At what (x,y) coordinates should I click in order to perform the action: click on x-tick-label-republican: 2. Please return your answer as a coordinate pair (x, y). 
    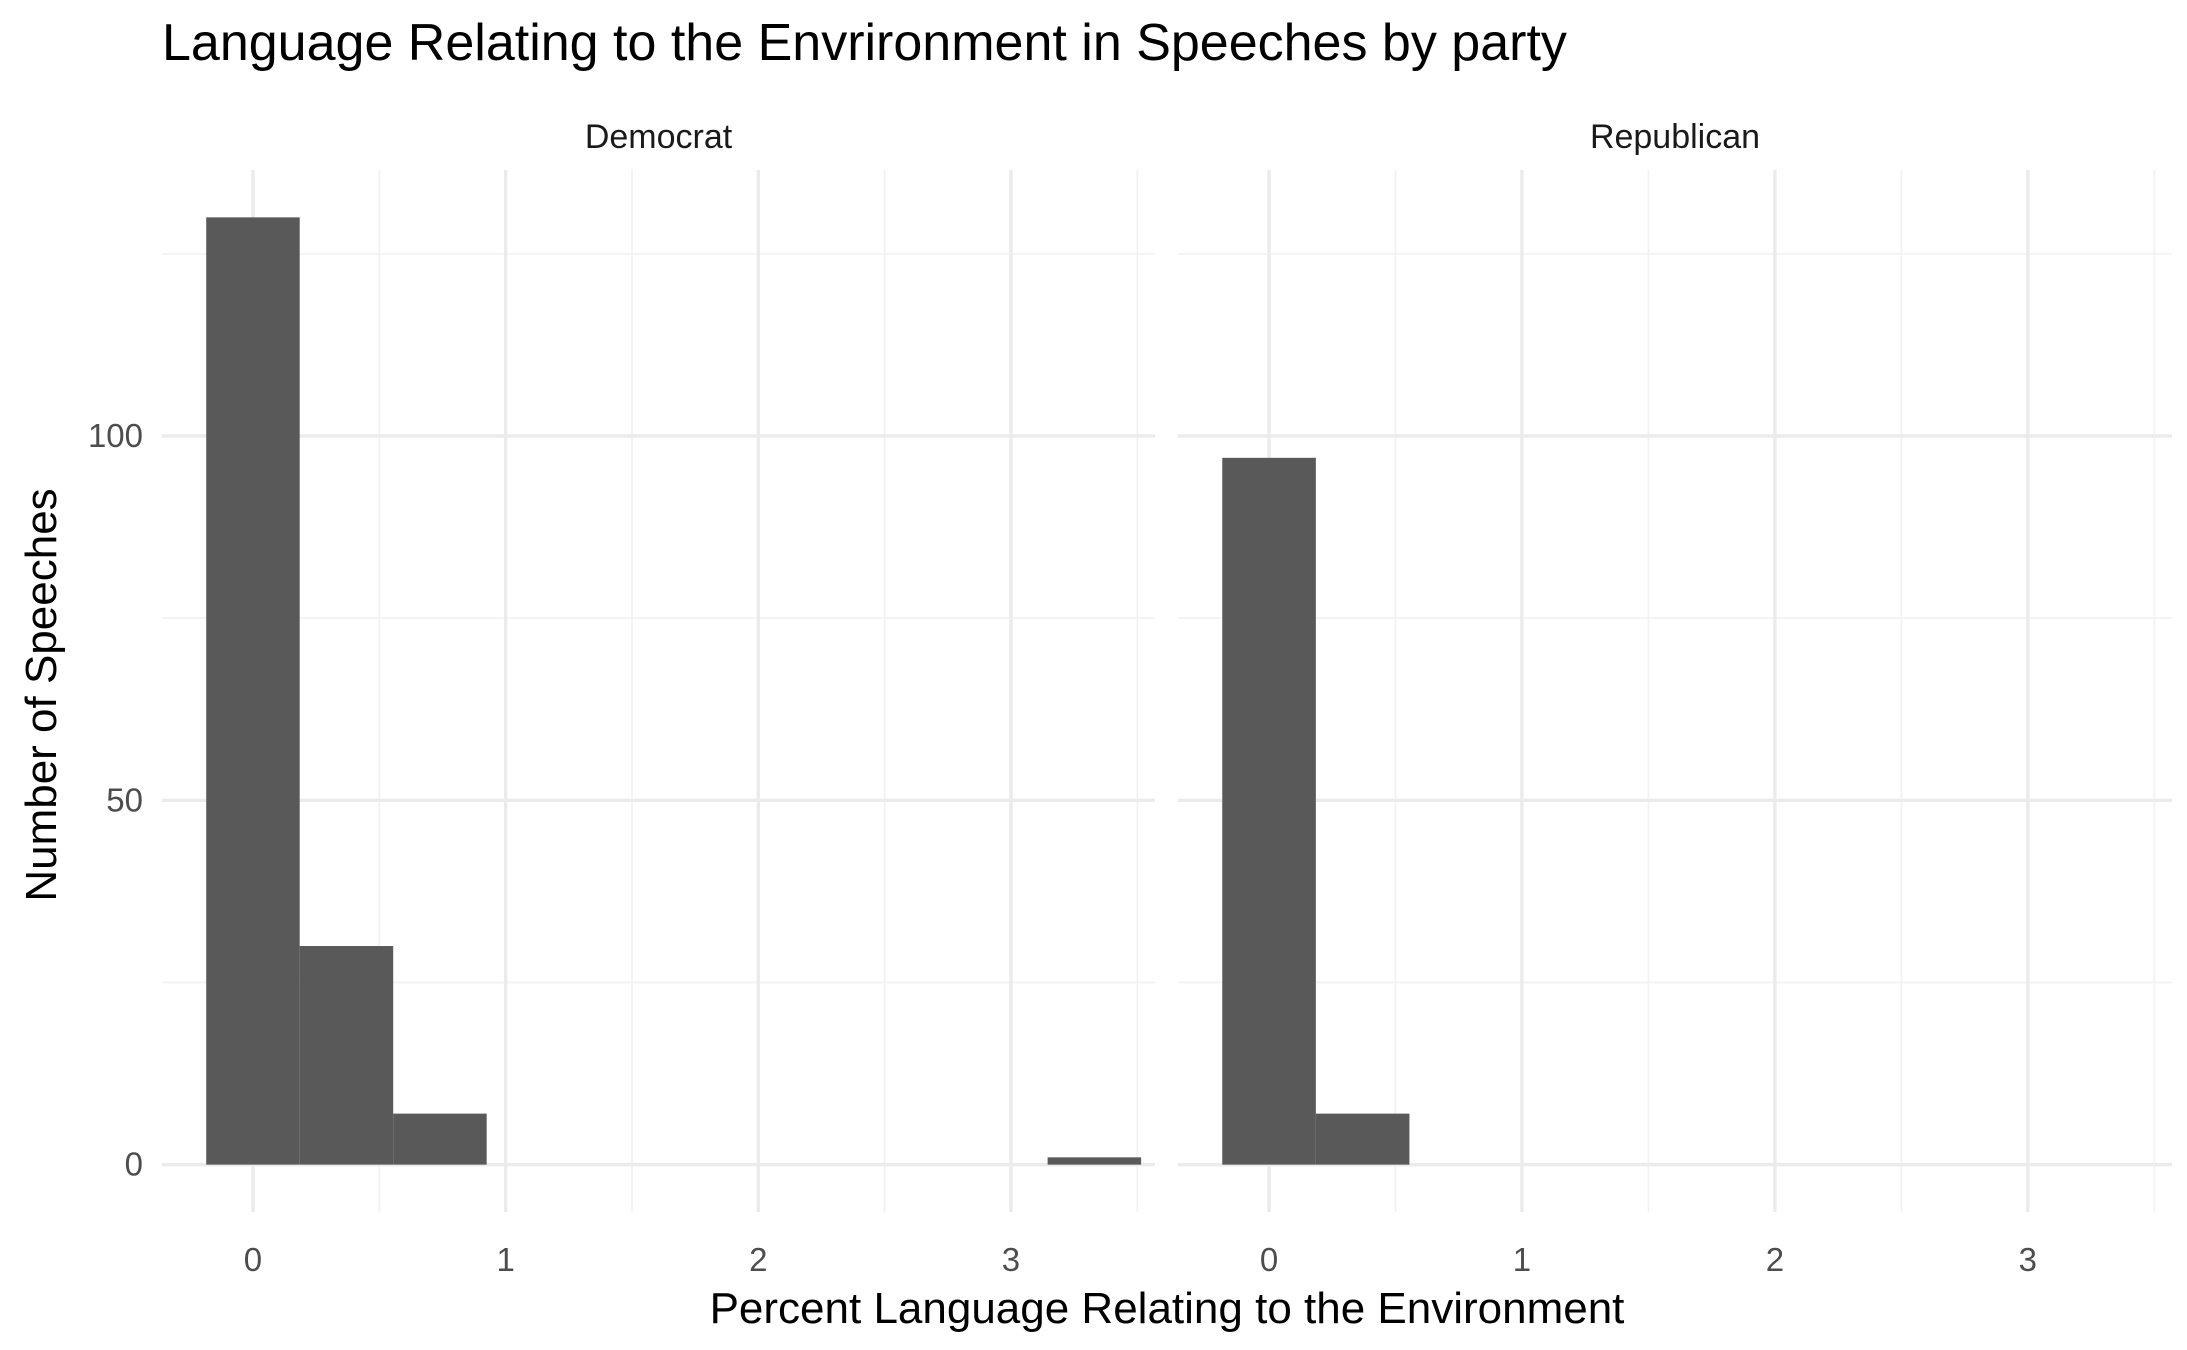
    Looking at the image, I should click on (1775, 1259).